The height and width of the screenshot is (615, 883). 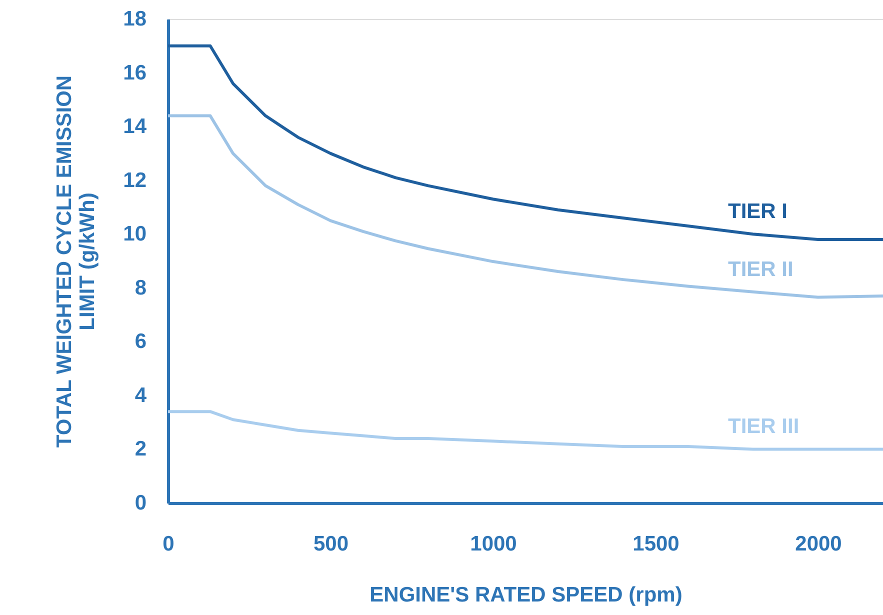 What do you see at coordinates (140, 395) in the screenshot?
I see `y-tick-label: 4` at bounding box center [140, 395].